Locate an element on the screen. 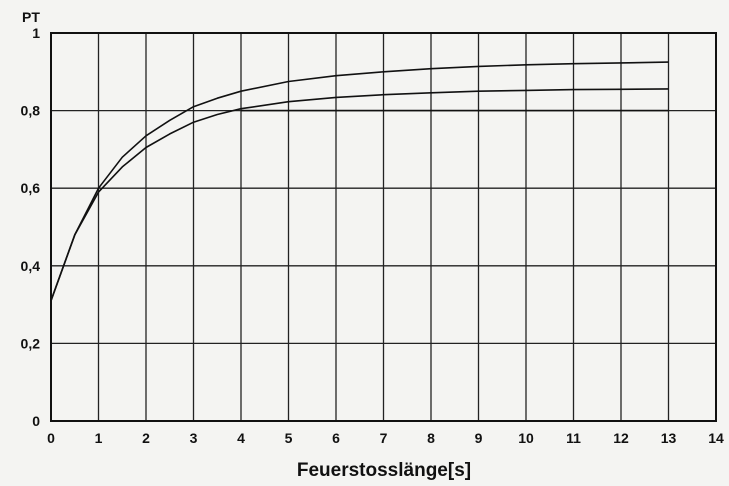  x-axis-title: Feuerstosslänge[s] is located at coordinates (384, 470).